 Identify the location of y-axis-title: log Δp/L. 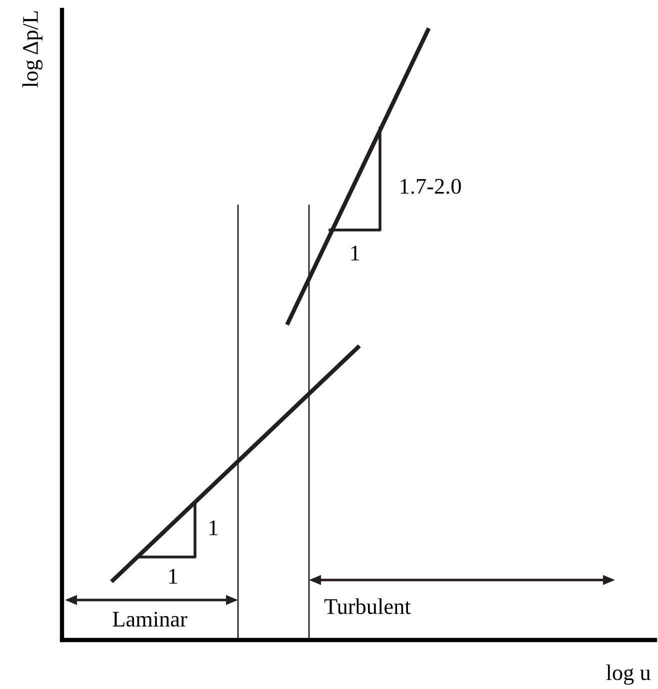
(32, 49).